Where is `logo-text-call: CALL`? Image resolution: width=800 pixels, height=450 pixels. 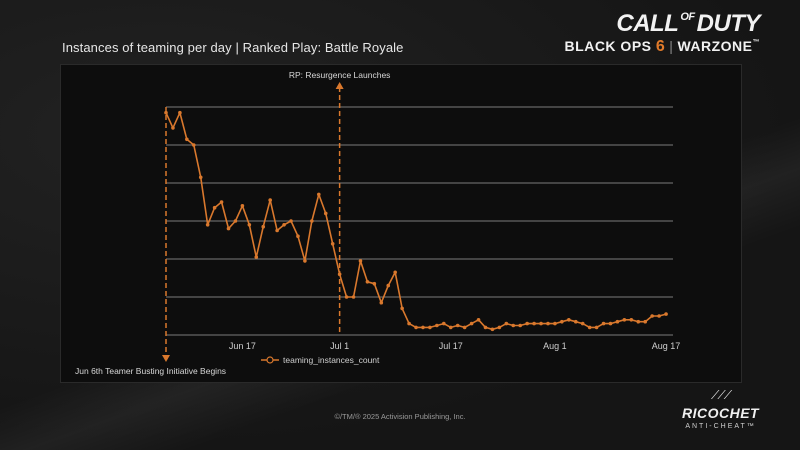 logo-text-call: CALL is located at coordinates (647, 23).